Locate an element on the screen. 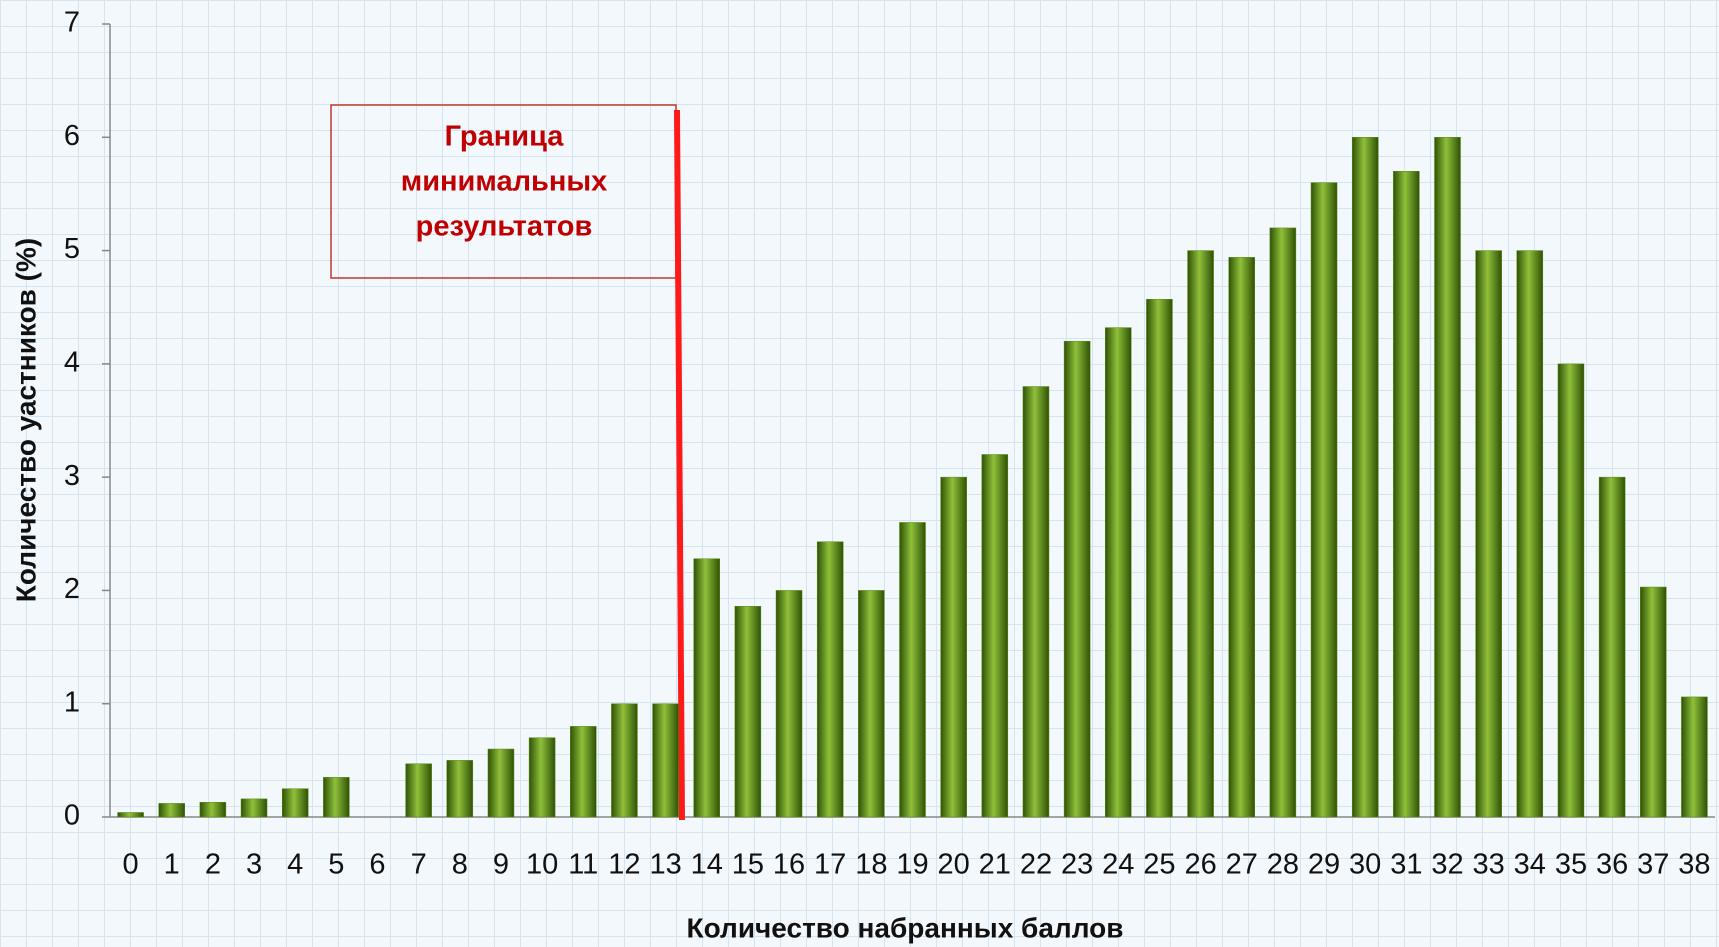 This screenshot has height=947, width=1719. y-tick-label: 7 is located at coordinates (72, 23).